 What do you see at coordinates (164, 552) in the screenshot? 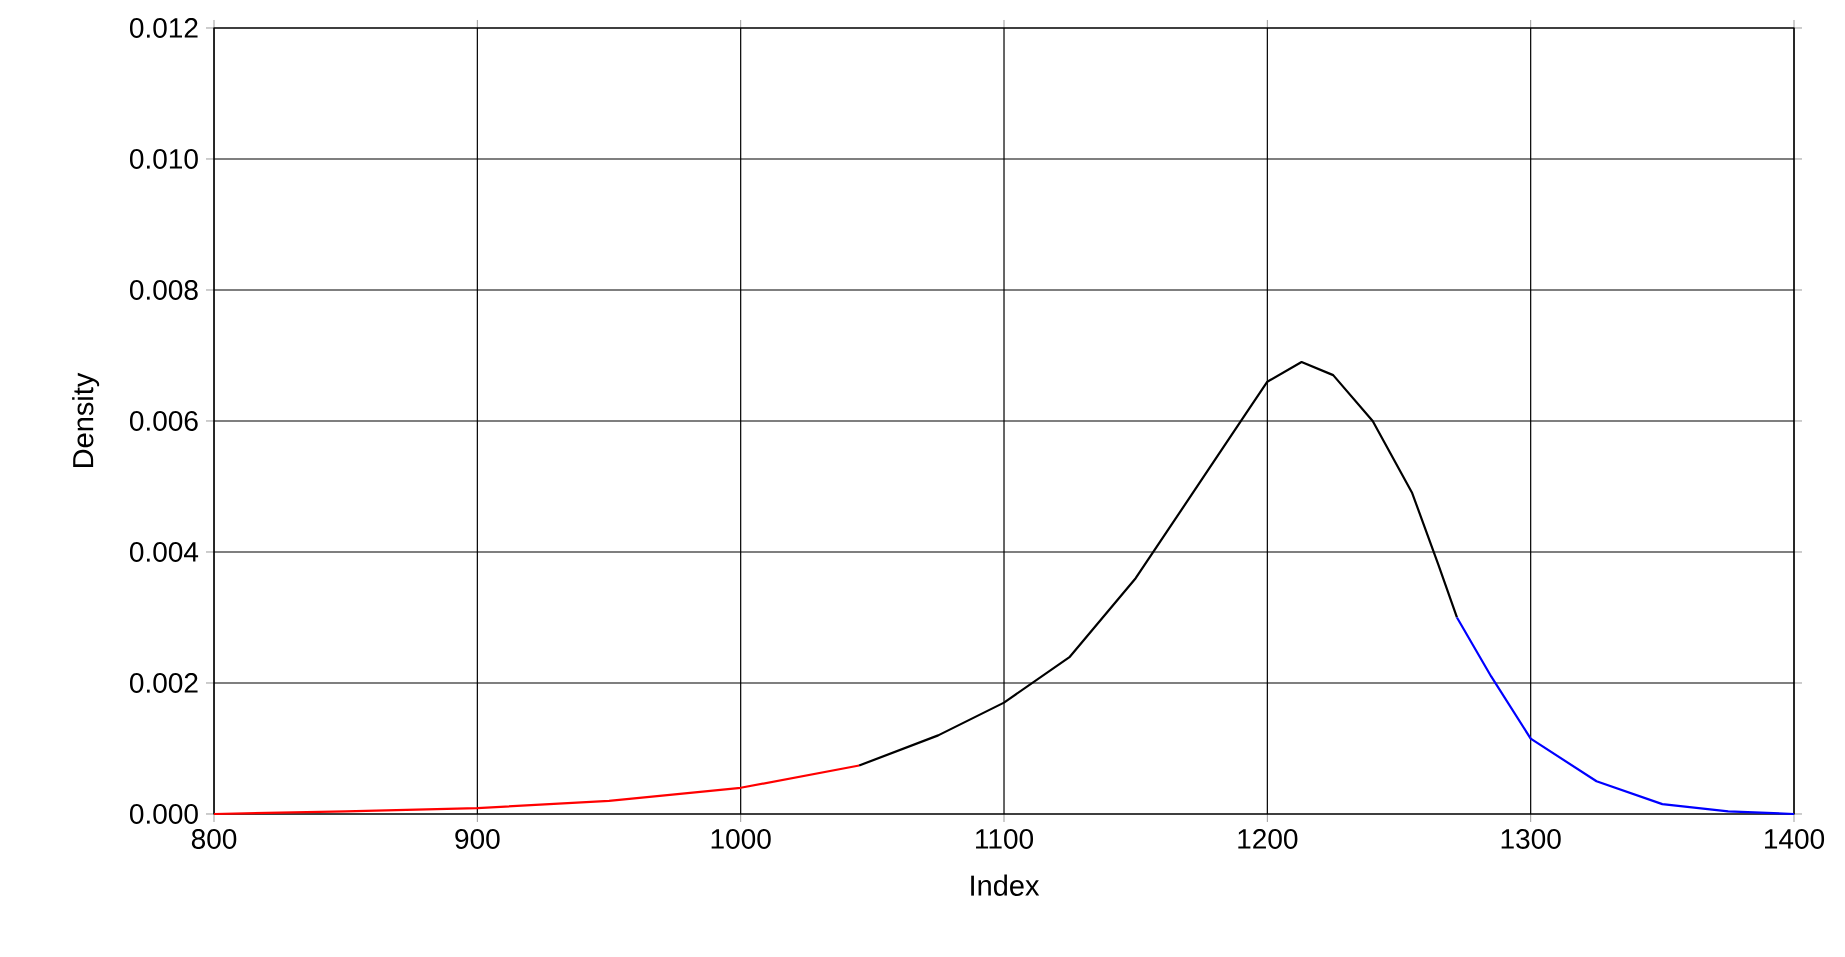
I see `y-tick-label: 0.004` at bounding box center [164, 552].